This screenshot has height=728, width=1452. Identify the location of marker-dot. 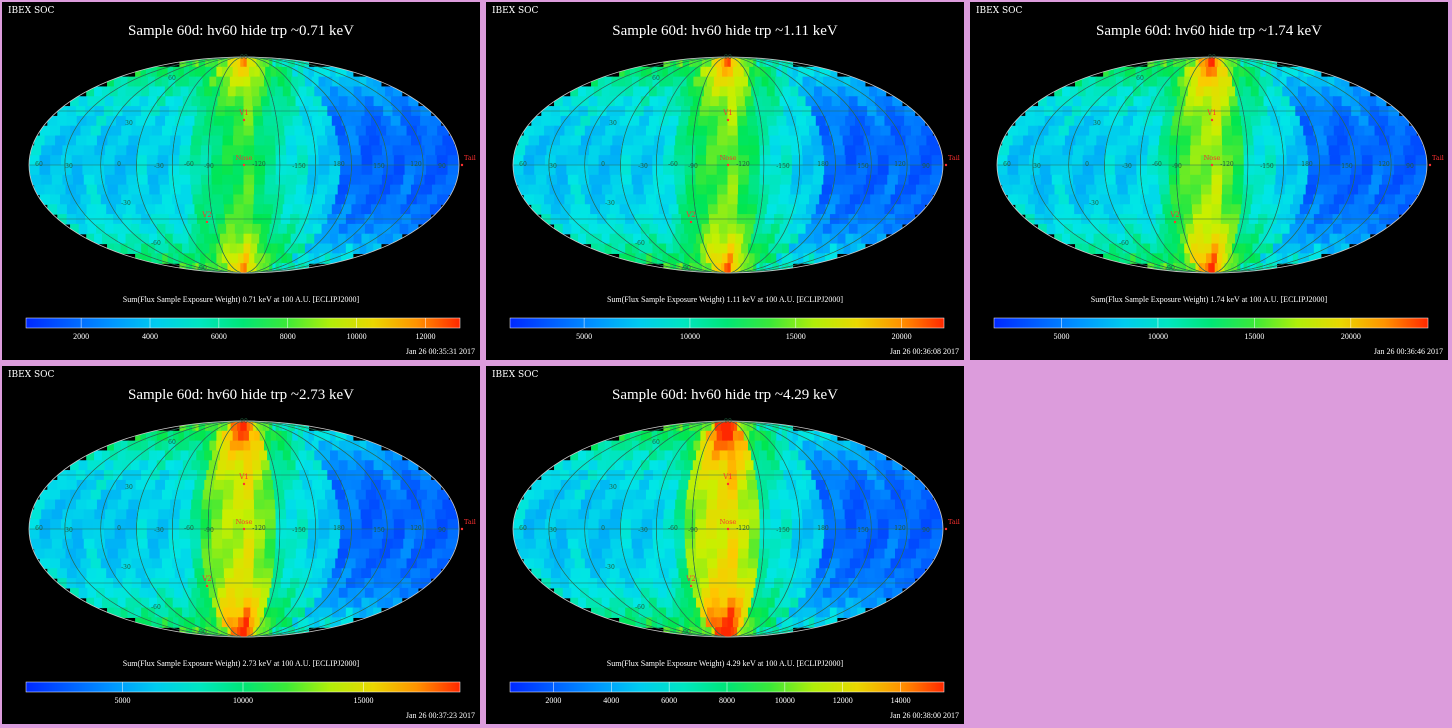
(728, 484).